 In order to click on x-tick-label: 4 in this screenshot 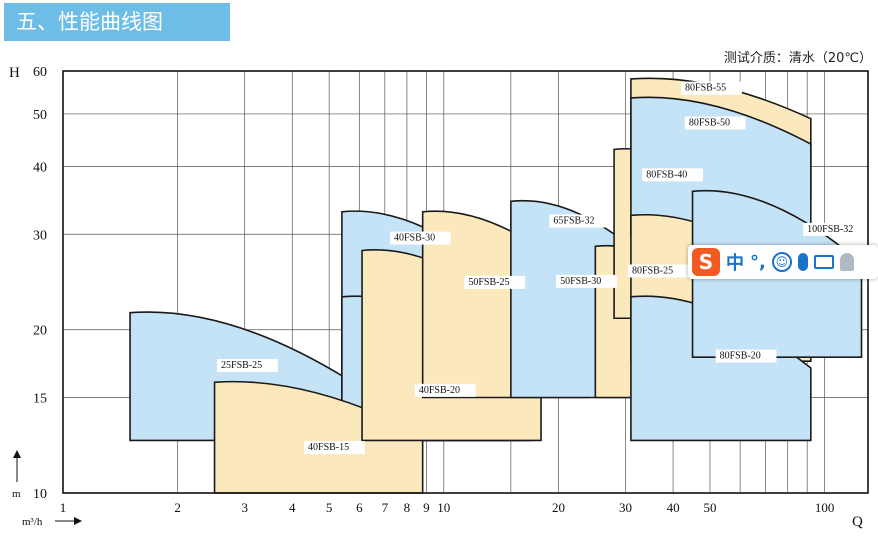, I will do `click(292, 507)`.